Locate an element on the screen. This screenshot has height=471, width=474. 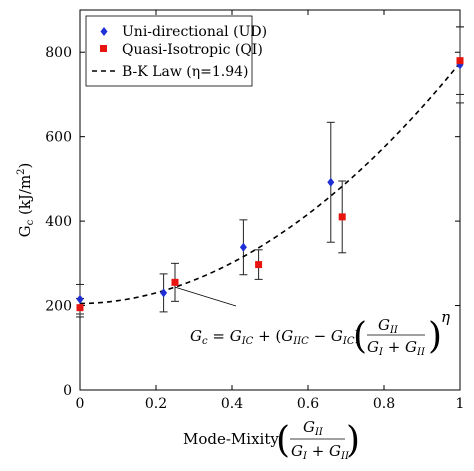
equation-text: Gc = GIC + (GIIC − GIC) is located at coordinates (275, 337).